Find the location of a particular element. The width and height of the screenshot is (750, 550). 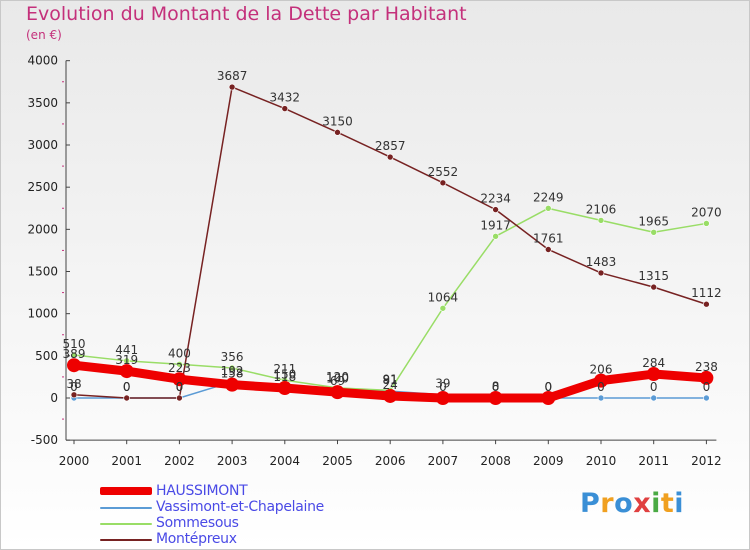

x-tick-label: 2012 is located at coordinates (706, 461).